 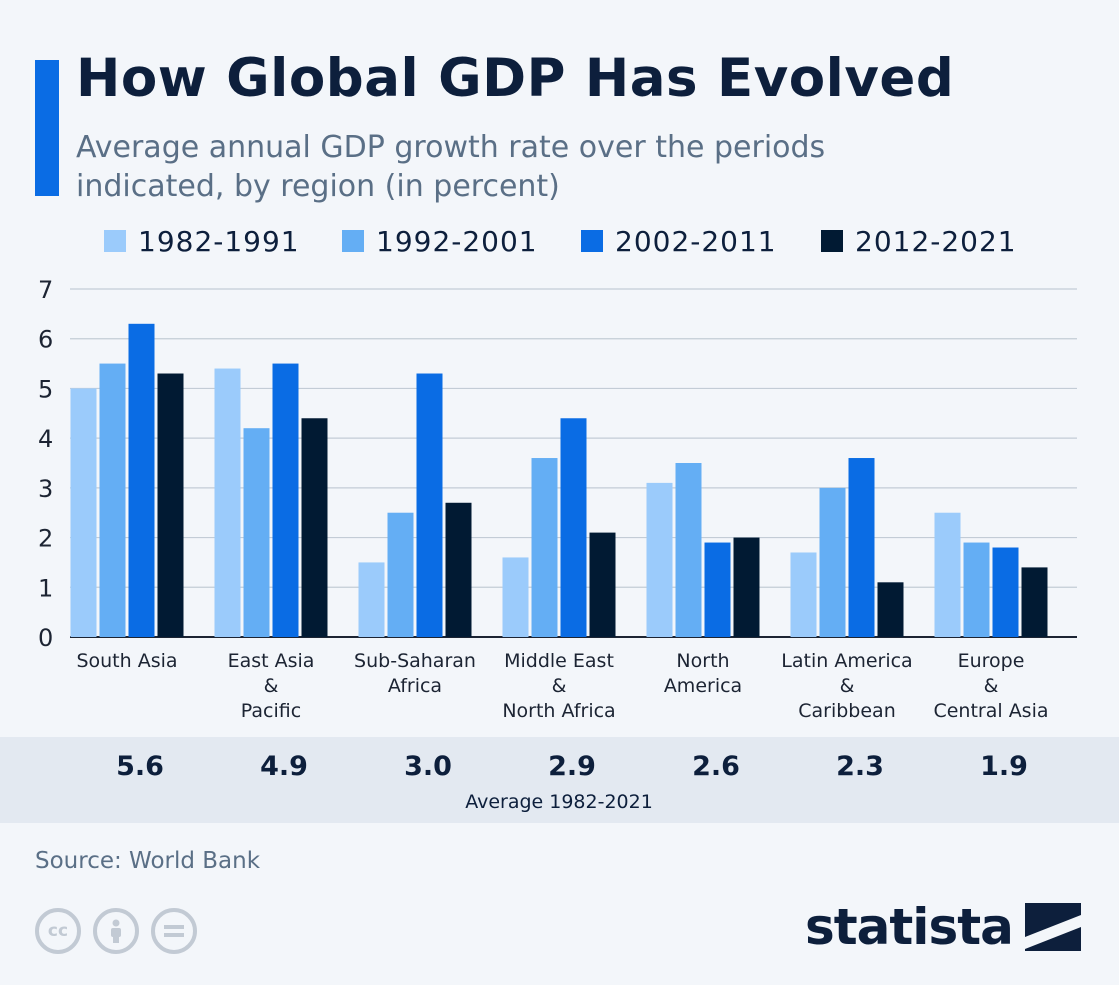 I want to click on y-tick-label: 4, so click(x=45, y=439).